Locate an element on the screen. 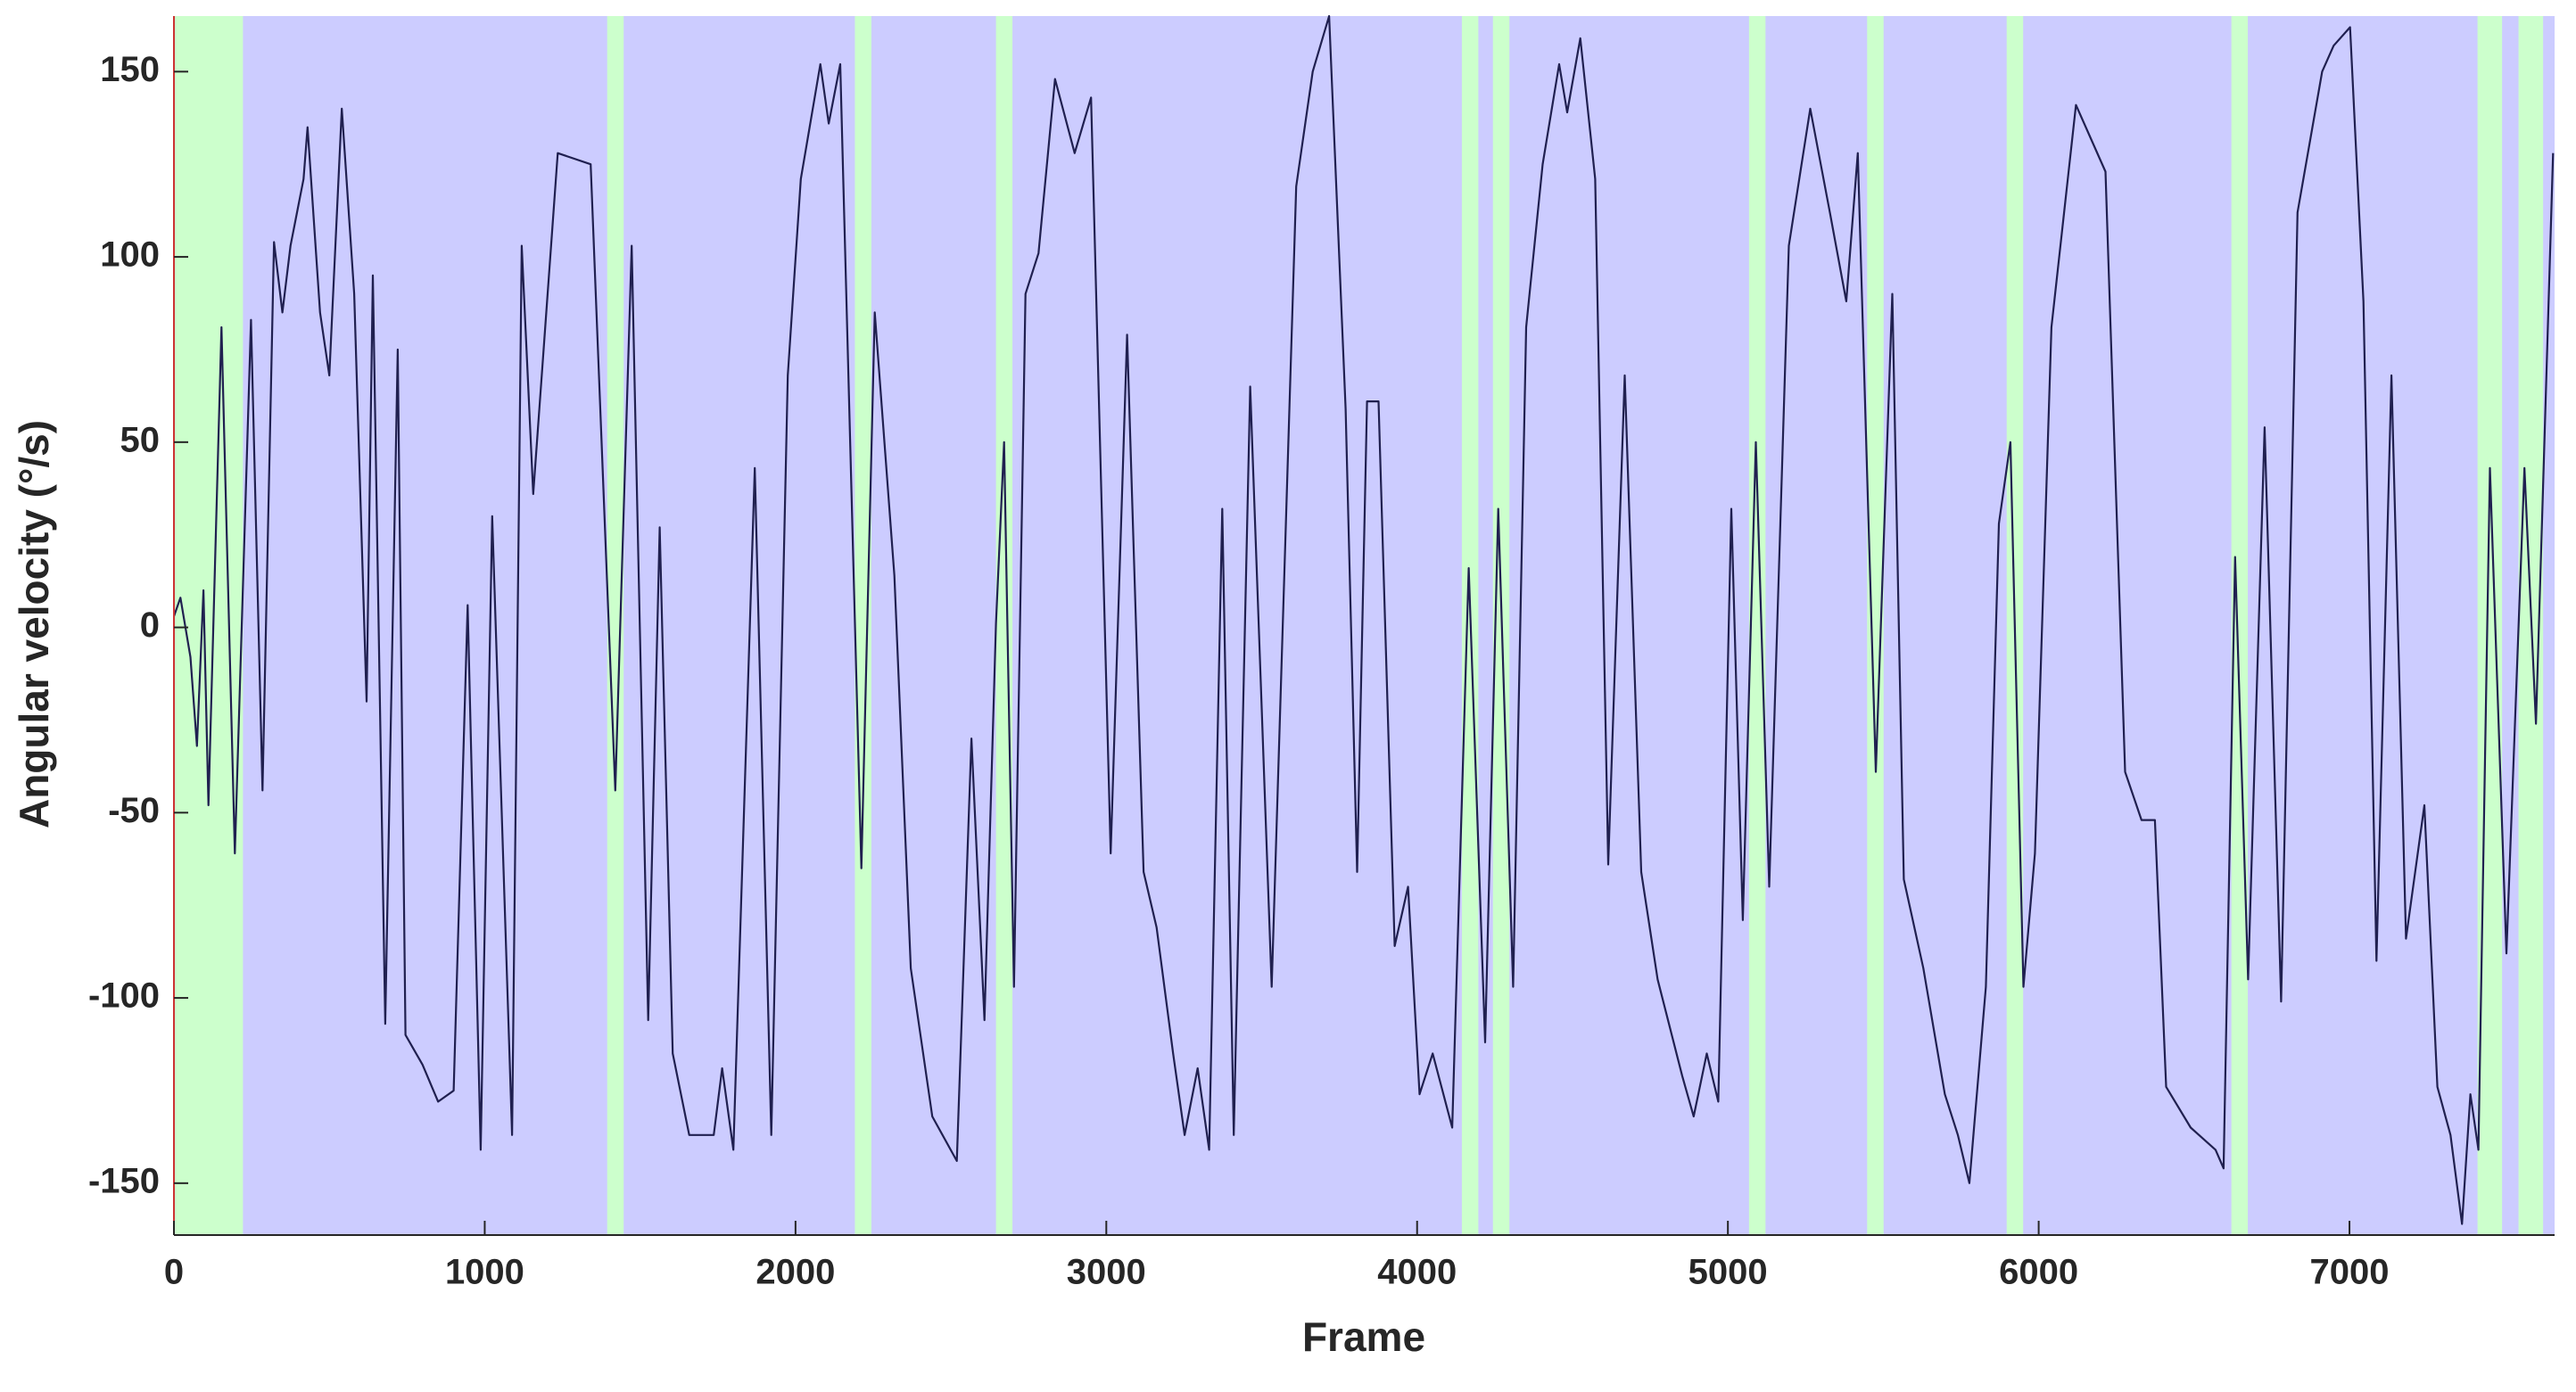 The height and width of the screenshot is (1392, 2576). x-axis-label: Frame is located at coordinates (1363, 1337).